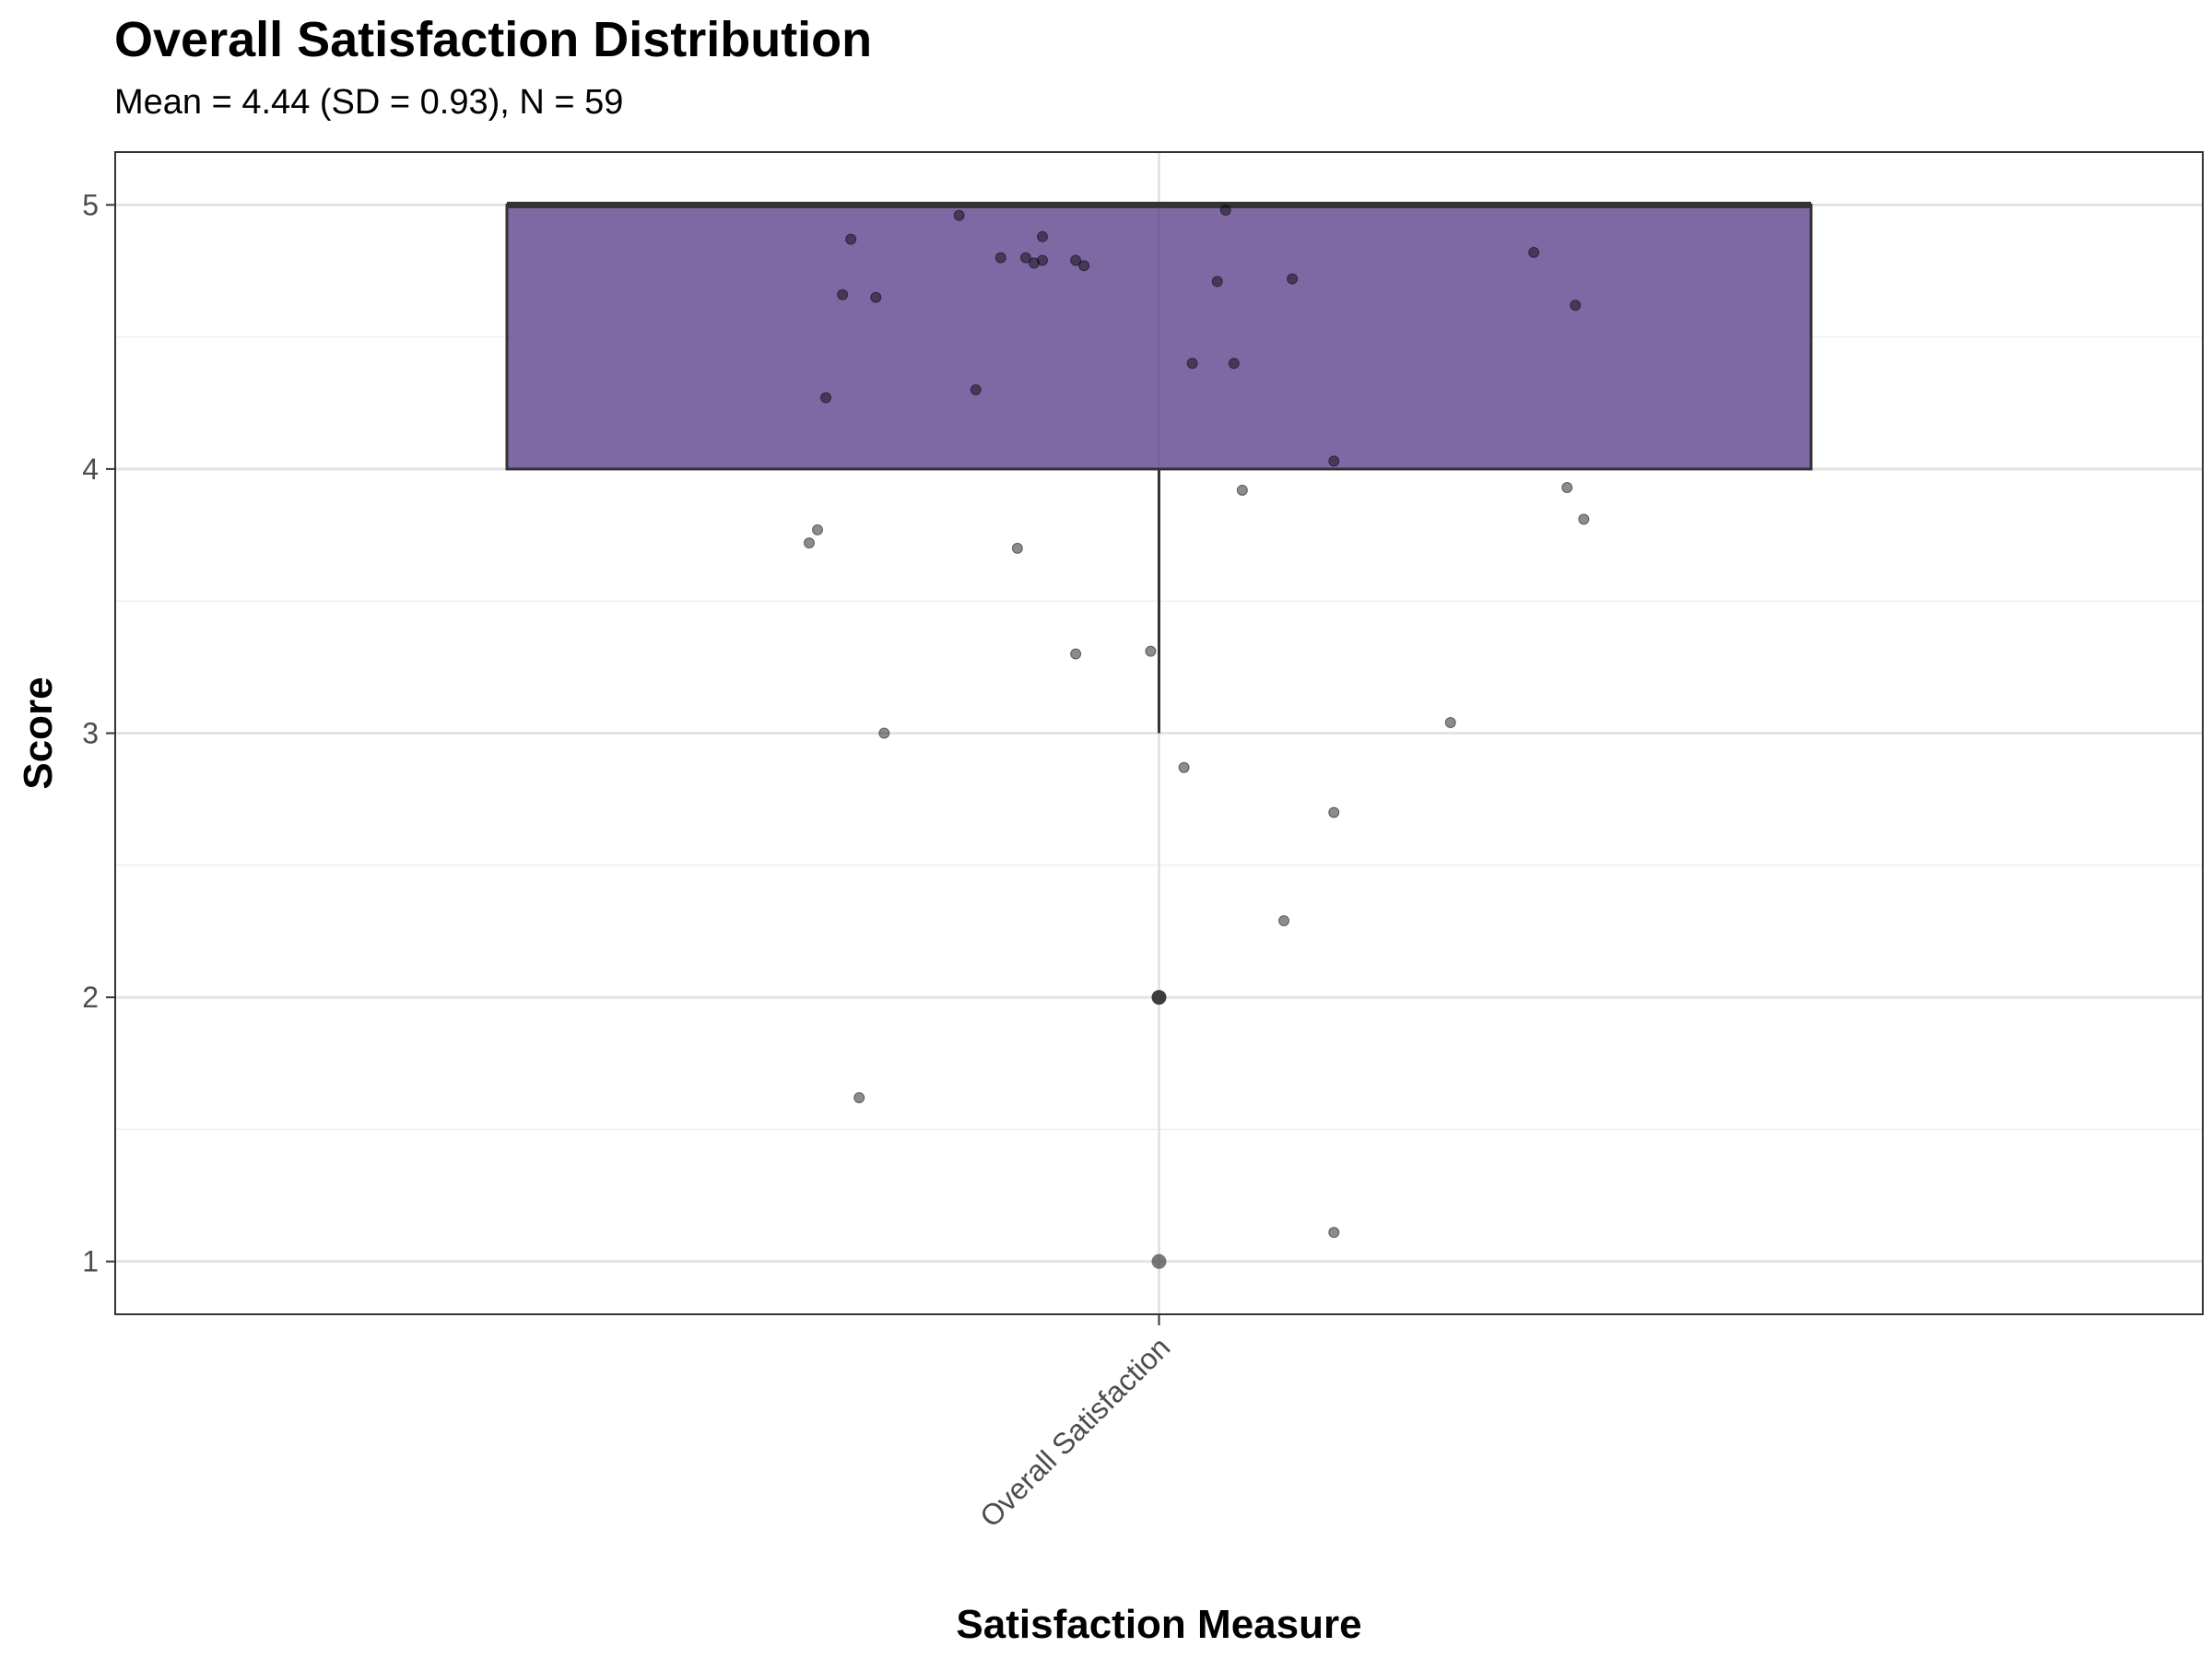 The width and height of the screenshot is (2212, 1659). What do you see at coordinates (90, 1261) in the screenshot?
I see `y-tick-label: 1` at bounding box center [90, 1261].